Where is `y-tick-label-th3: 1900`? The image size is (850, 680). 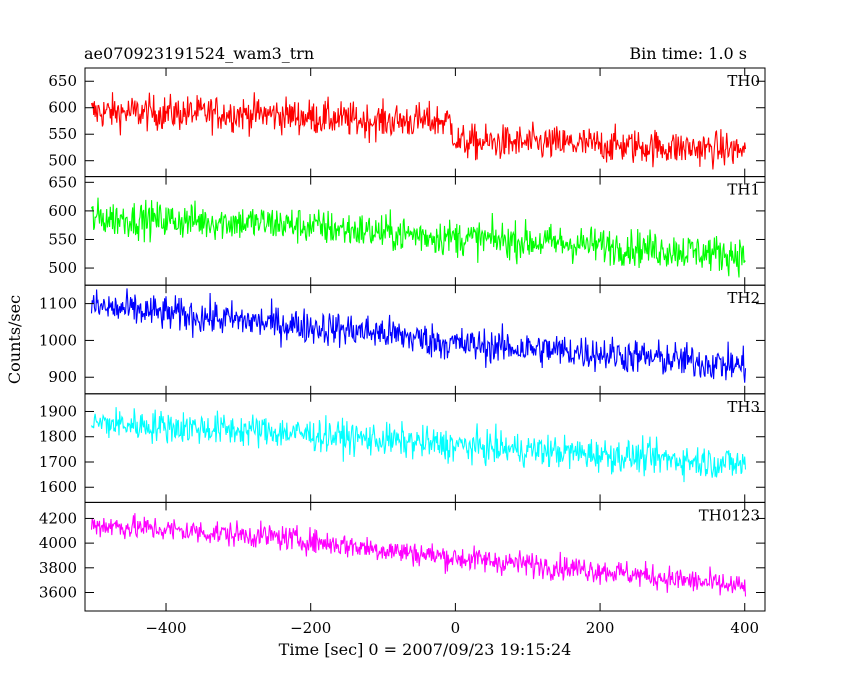 y-tick-label-th3: 1900 is located at coordinates (58, 411).